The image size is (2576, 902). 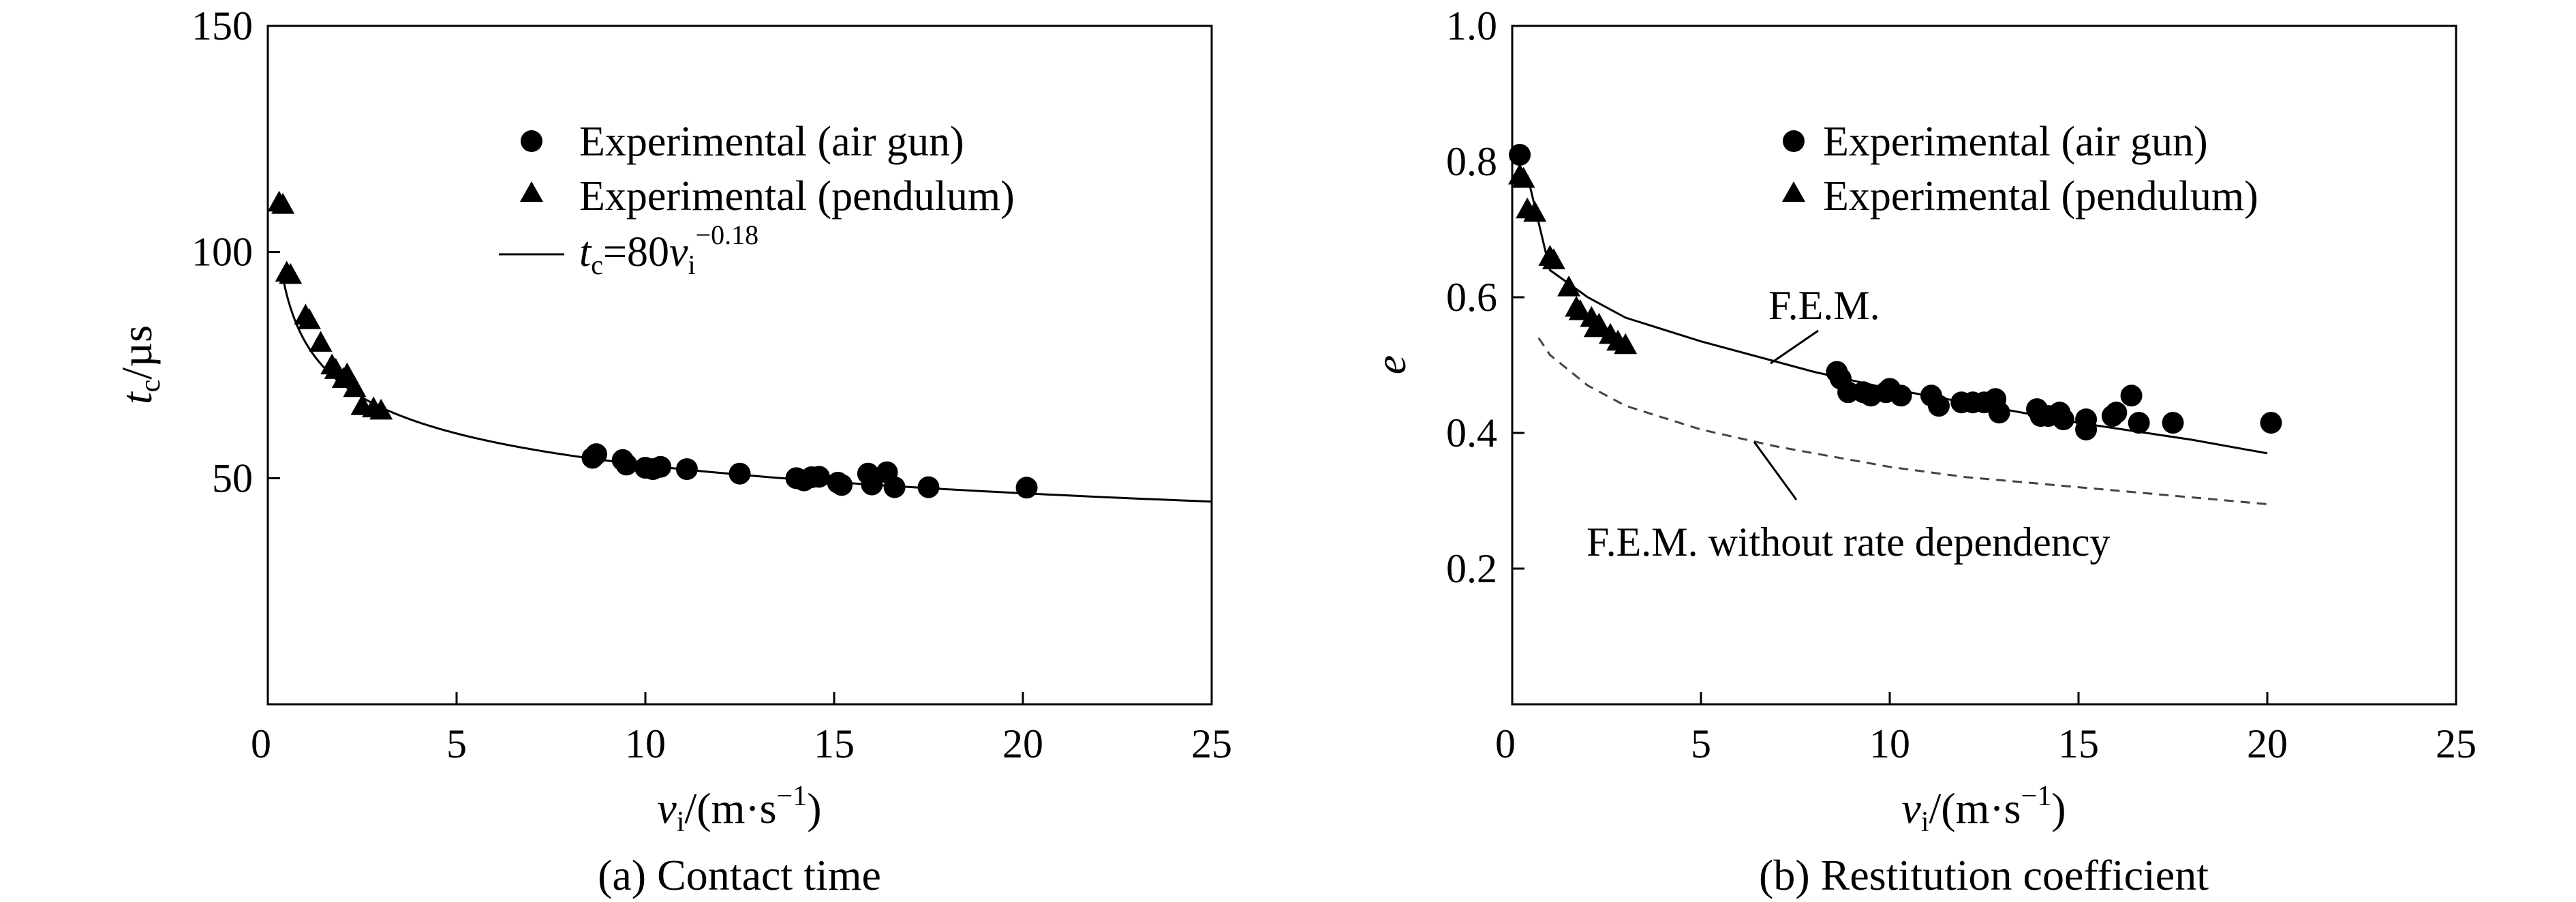 I want to click on panel-b-series-2-line, so click(x=1897, y=315).